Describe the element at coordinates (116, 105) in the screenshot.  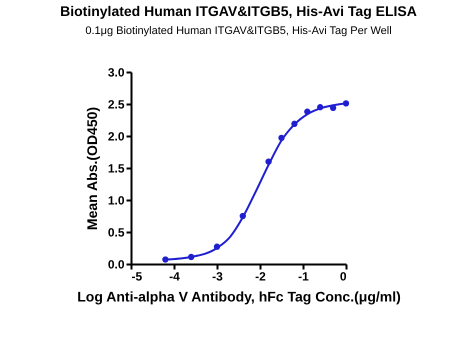
I see `y-tick-label: 2.5` at that location.